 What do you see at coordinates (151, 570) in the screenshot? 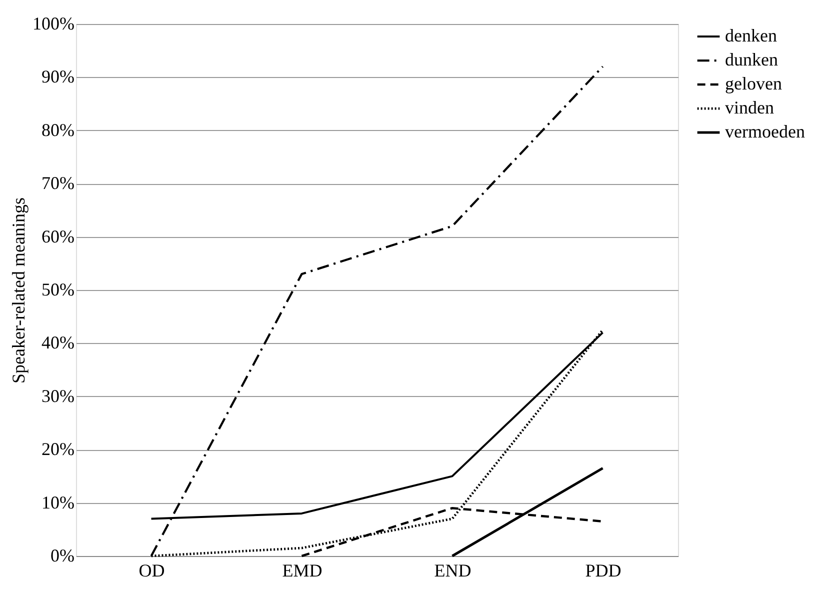
I see `x-tick-label: OD` at bounding box center [151, 570].